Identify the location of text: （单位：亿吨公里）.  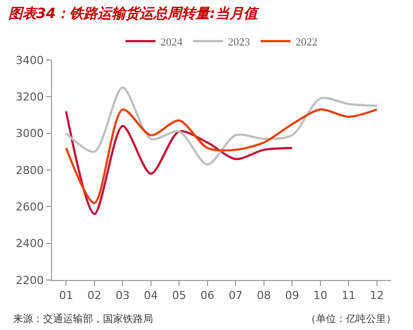
(351, 319).